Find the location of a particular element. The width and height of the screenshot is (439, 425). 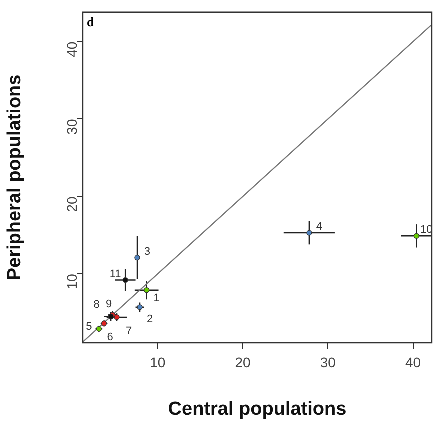

y-tick-label: 10 is located at coordinates (72, 282).